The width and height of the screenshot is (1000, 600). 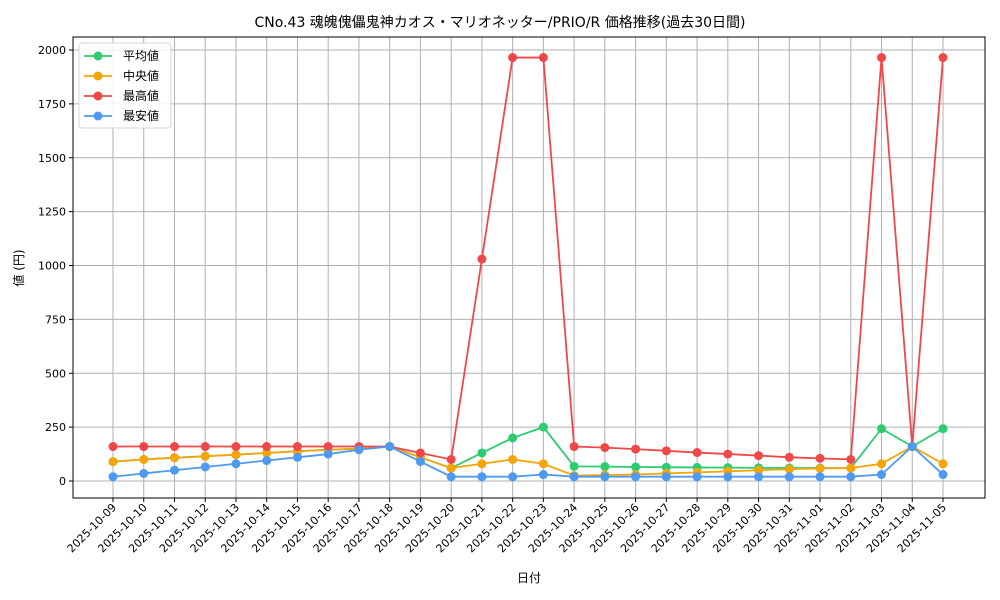 I want to click on y-tick-label: 1250, so click(x=52, y=212).